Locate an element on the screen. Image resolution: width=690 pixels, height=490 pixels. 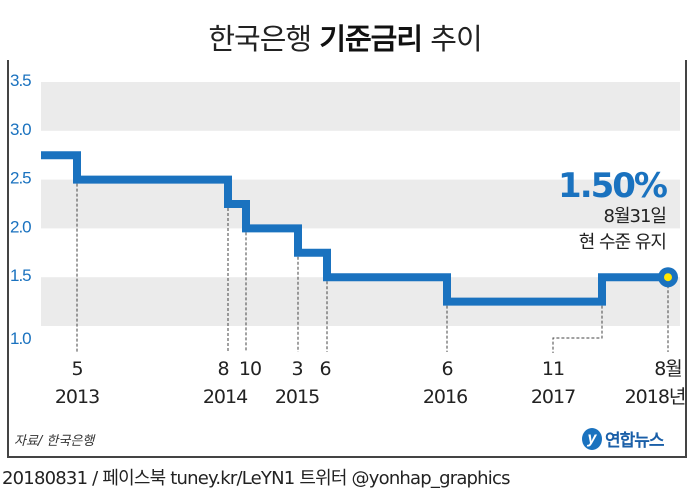
x-year-label: 2016 is located at coordinates (445, 397).